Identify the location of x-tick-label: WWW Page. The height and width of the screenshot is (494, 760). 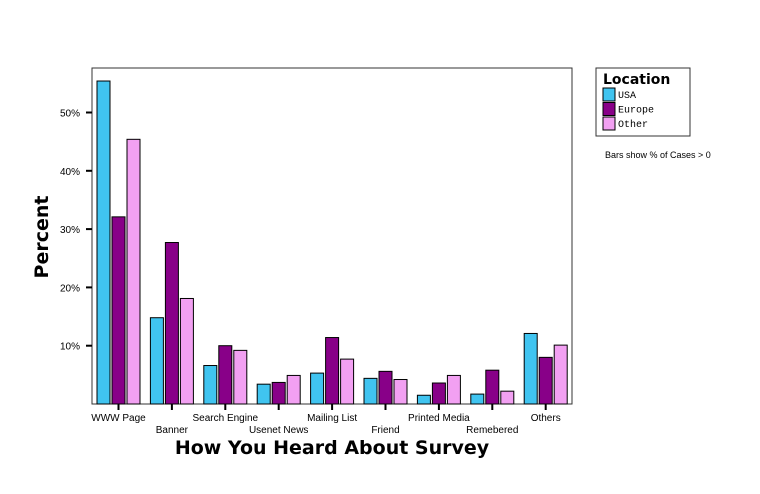
(118, 418).